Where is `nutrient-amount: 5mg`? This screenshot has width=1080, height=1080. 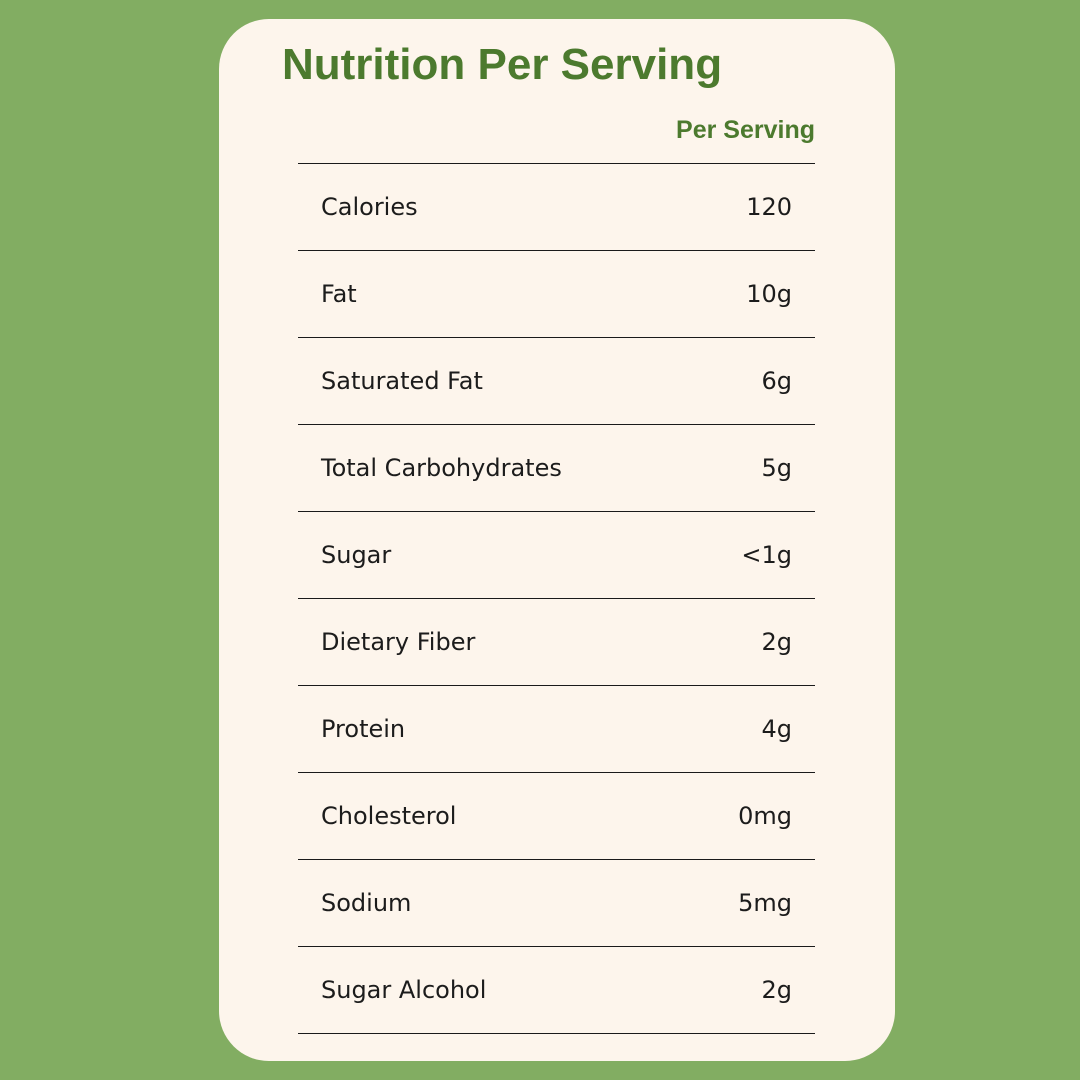 nutrient-amount: 5mg is located at coordinates (765, 903).